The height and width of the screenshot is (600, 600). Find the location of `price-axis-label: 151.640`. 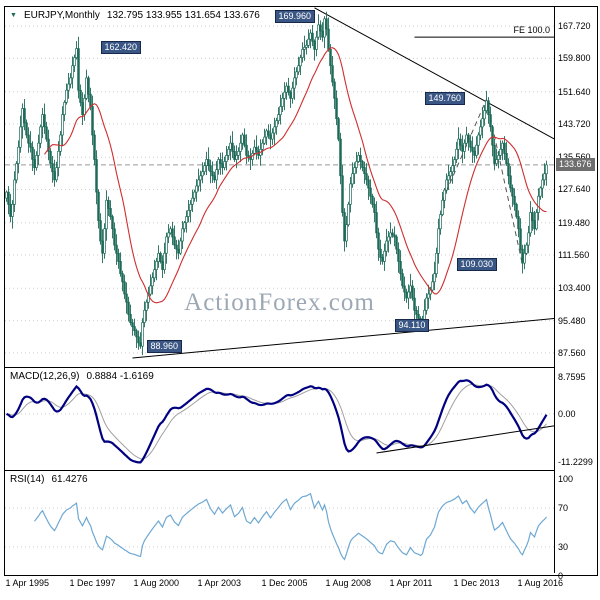

price-axis-label: 151.640 is located at coordinates (574, 91).